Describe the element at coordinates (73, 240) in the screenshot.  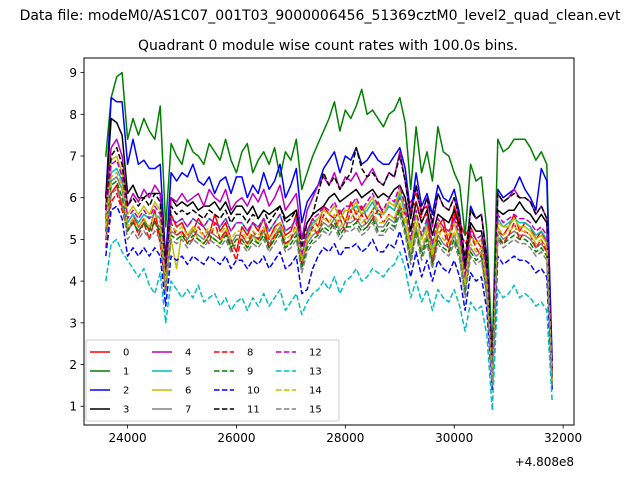
I see `y-tick-label: 5` at that location.